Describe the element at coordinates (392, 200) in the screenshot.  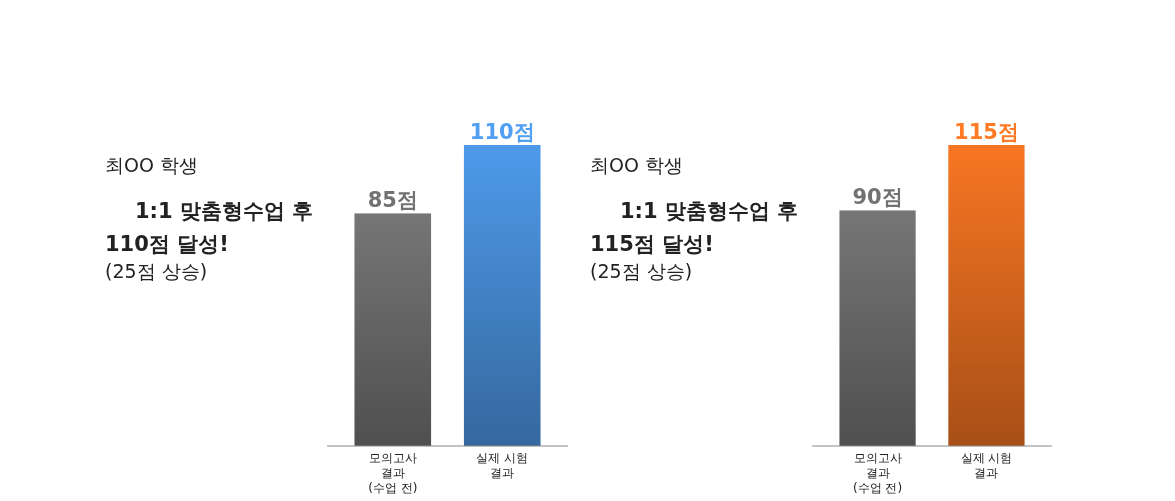
I see `data-label: 85점` at that location.